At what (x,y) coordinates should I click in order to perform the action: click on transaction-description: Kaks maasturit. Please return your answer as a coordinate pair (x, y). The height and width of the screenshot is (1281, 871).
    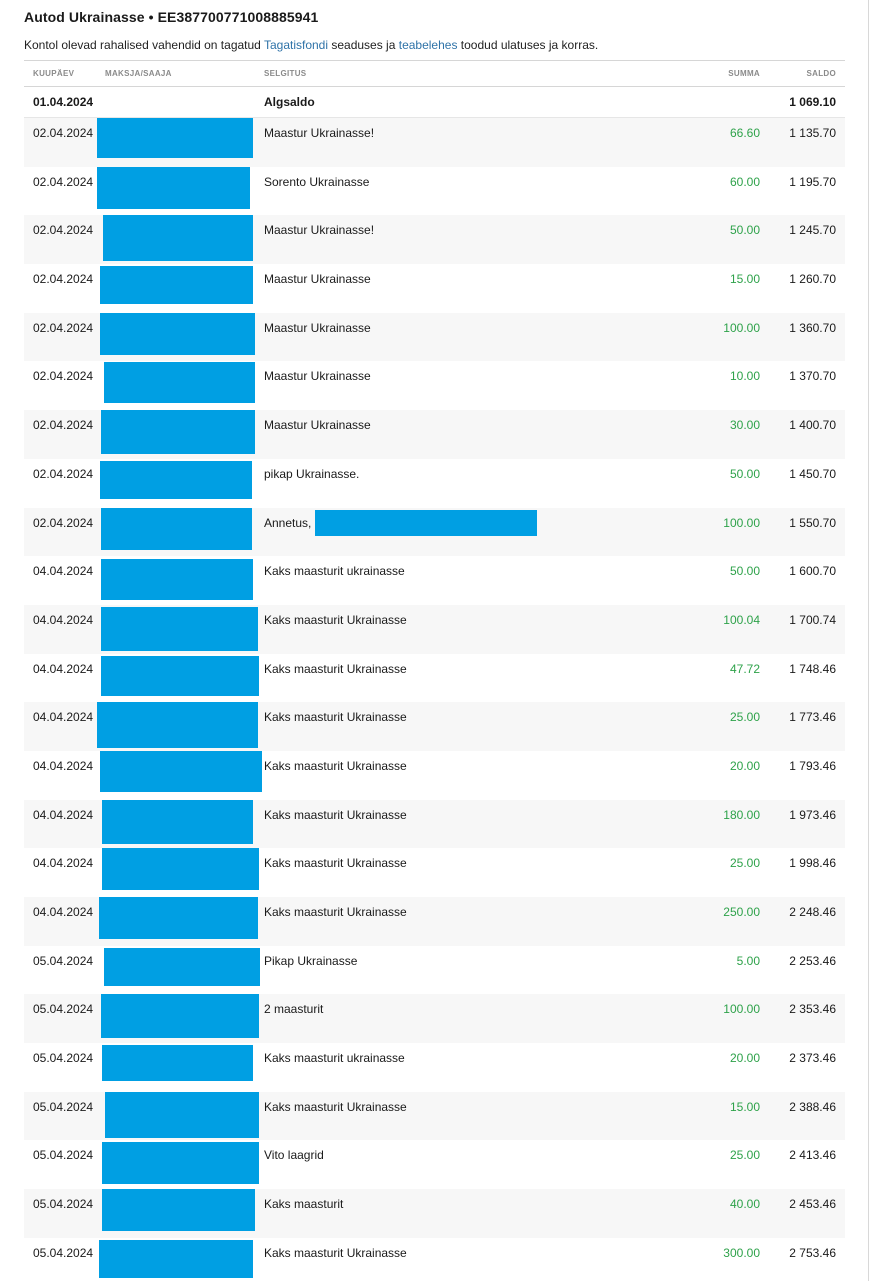
    Looking at the image, I should click on (304, 1204).